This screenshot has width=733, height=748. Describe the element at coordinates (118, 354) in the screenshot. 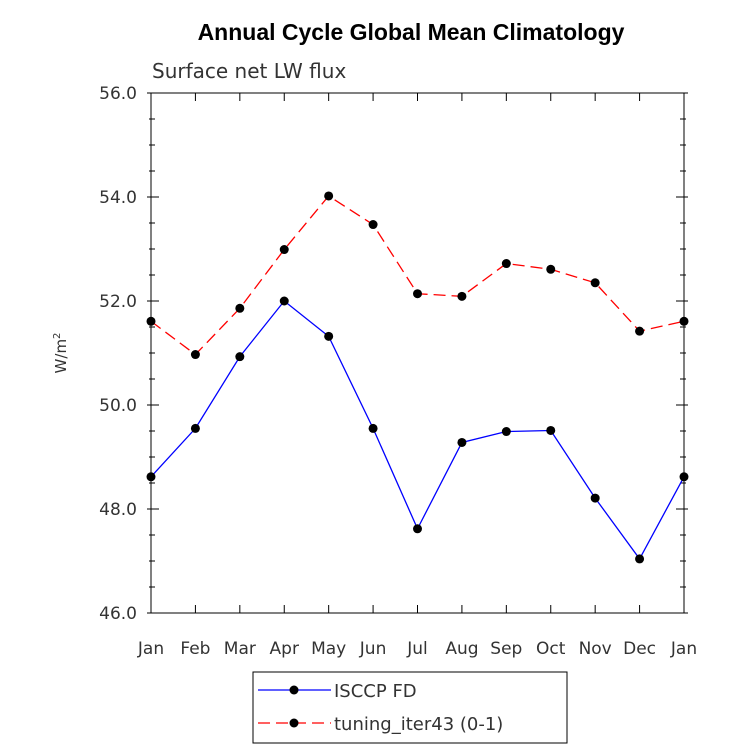

I see `y-tick-labels: 46.0 48.0 50.0 52.0 54.0 56.0` at that location.